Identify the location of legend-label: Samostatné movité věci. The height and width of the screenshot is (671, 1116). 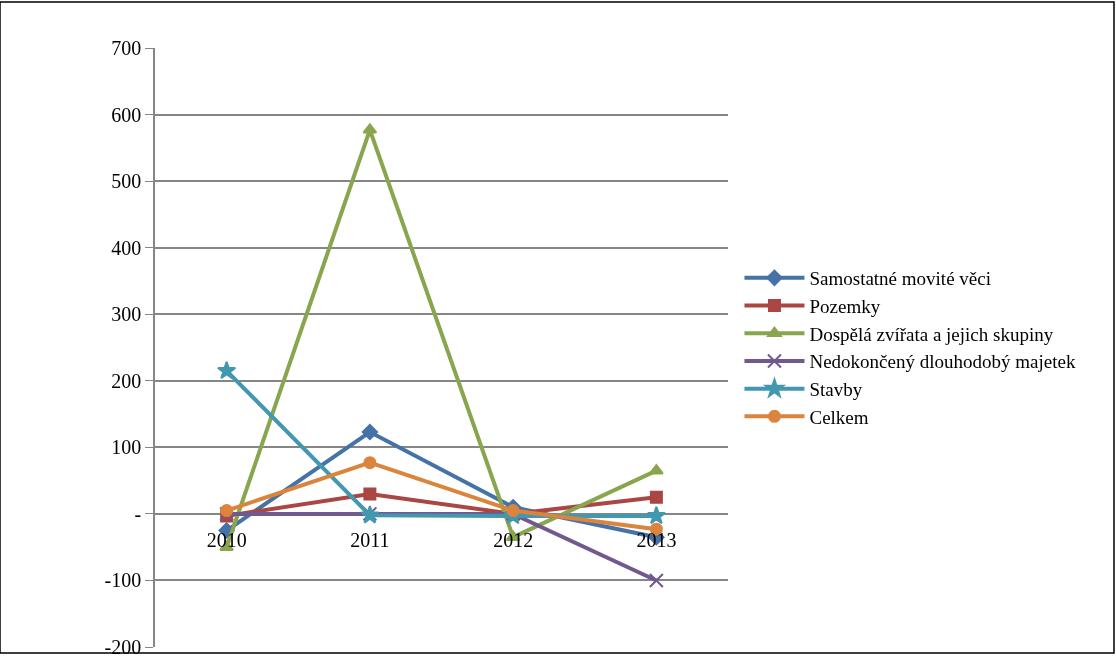
(900, 279).